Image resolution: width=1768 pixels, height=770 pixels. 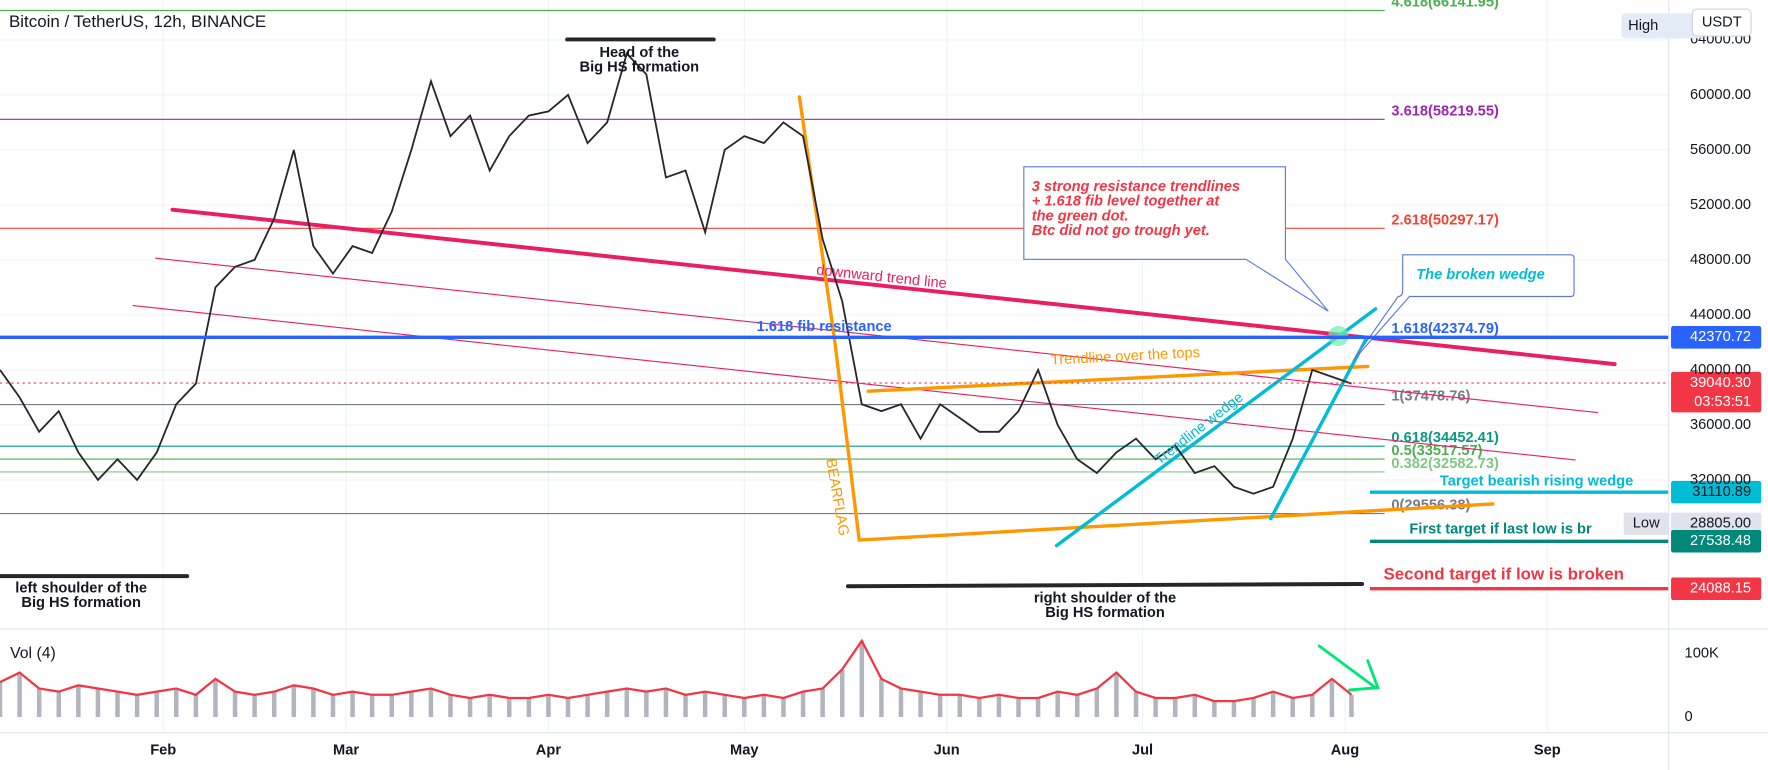 What do you see at coordinates (1105, 613) in the screenshot?
I see `annotation: Big HS formation` at bounding box center [1105, 613].